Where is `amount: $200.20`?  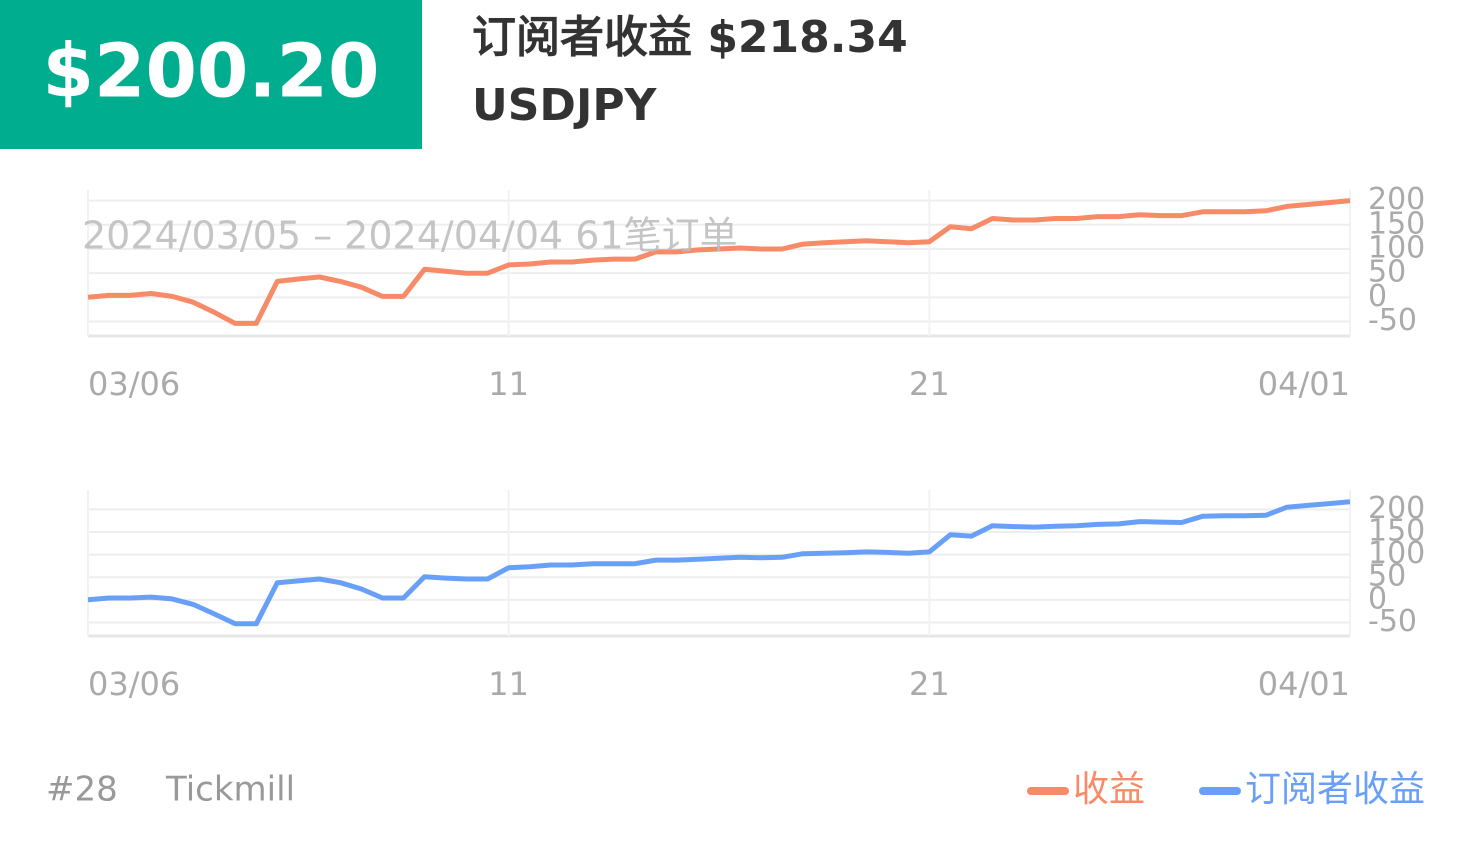
amount: $200.20 is located at coordinates (210, 72).